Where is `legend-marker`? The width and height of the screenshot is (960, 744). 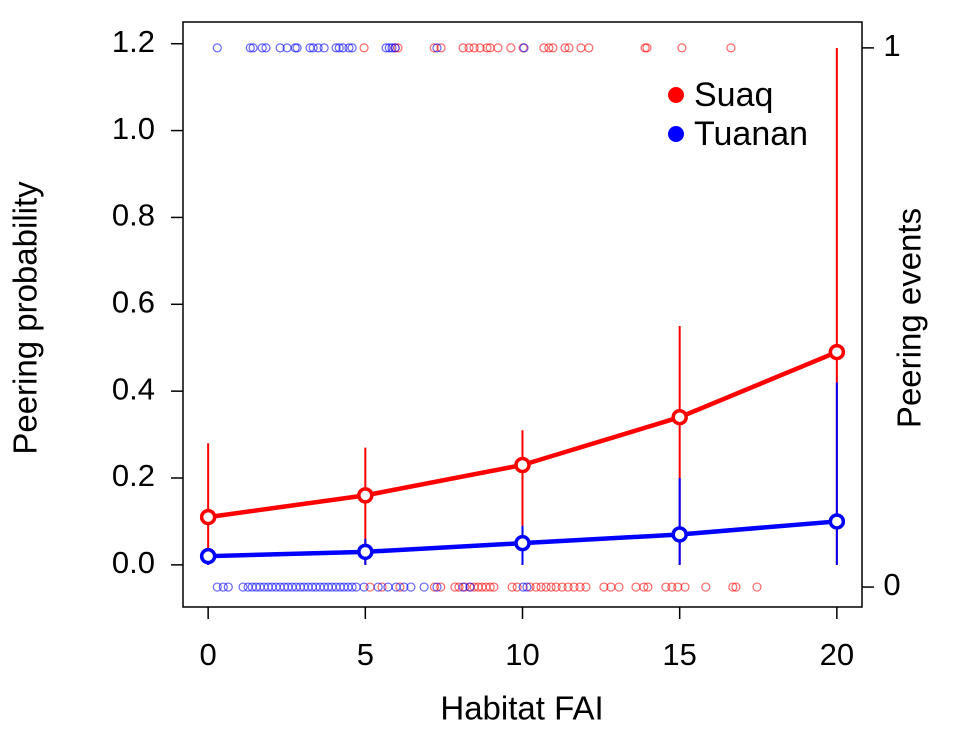
legend-marker is located at coordinates (676, 134).